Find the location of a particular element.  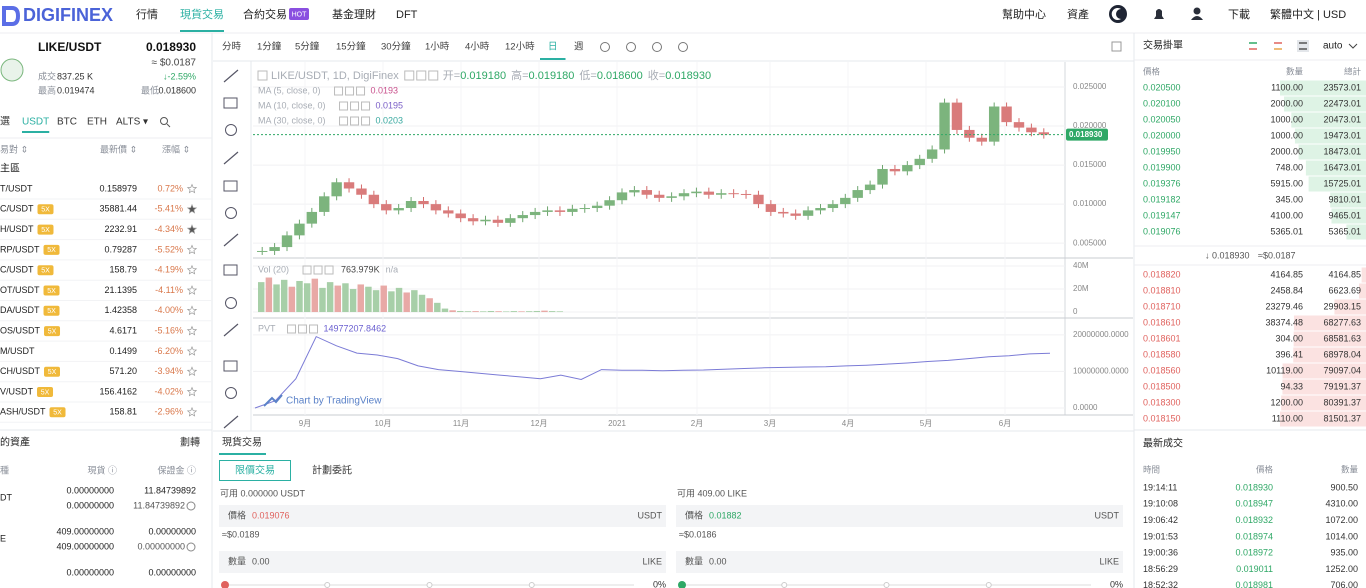

interval-button: 1分鐘 is located at coordinates (269, 47).